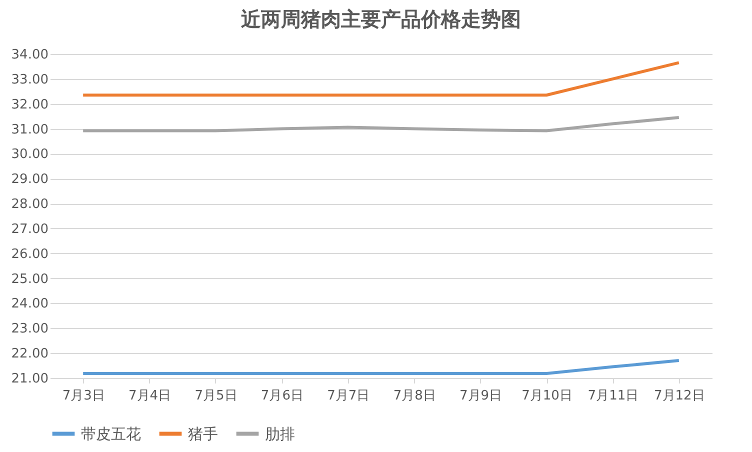  What do you see at coordinates (29, 130) in the screenshot?
I see `y-tick-label: 31.00` at bounding box center [29, 130].